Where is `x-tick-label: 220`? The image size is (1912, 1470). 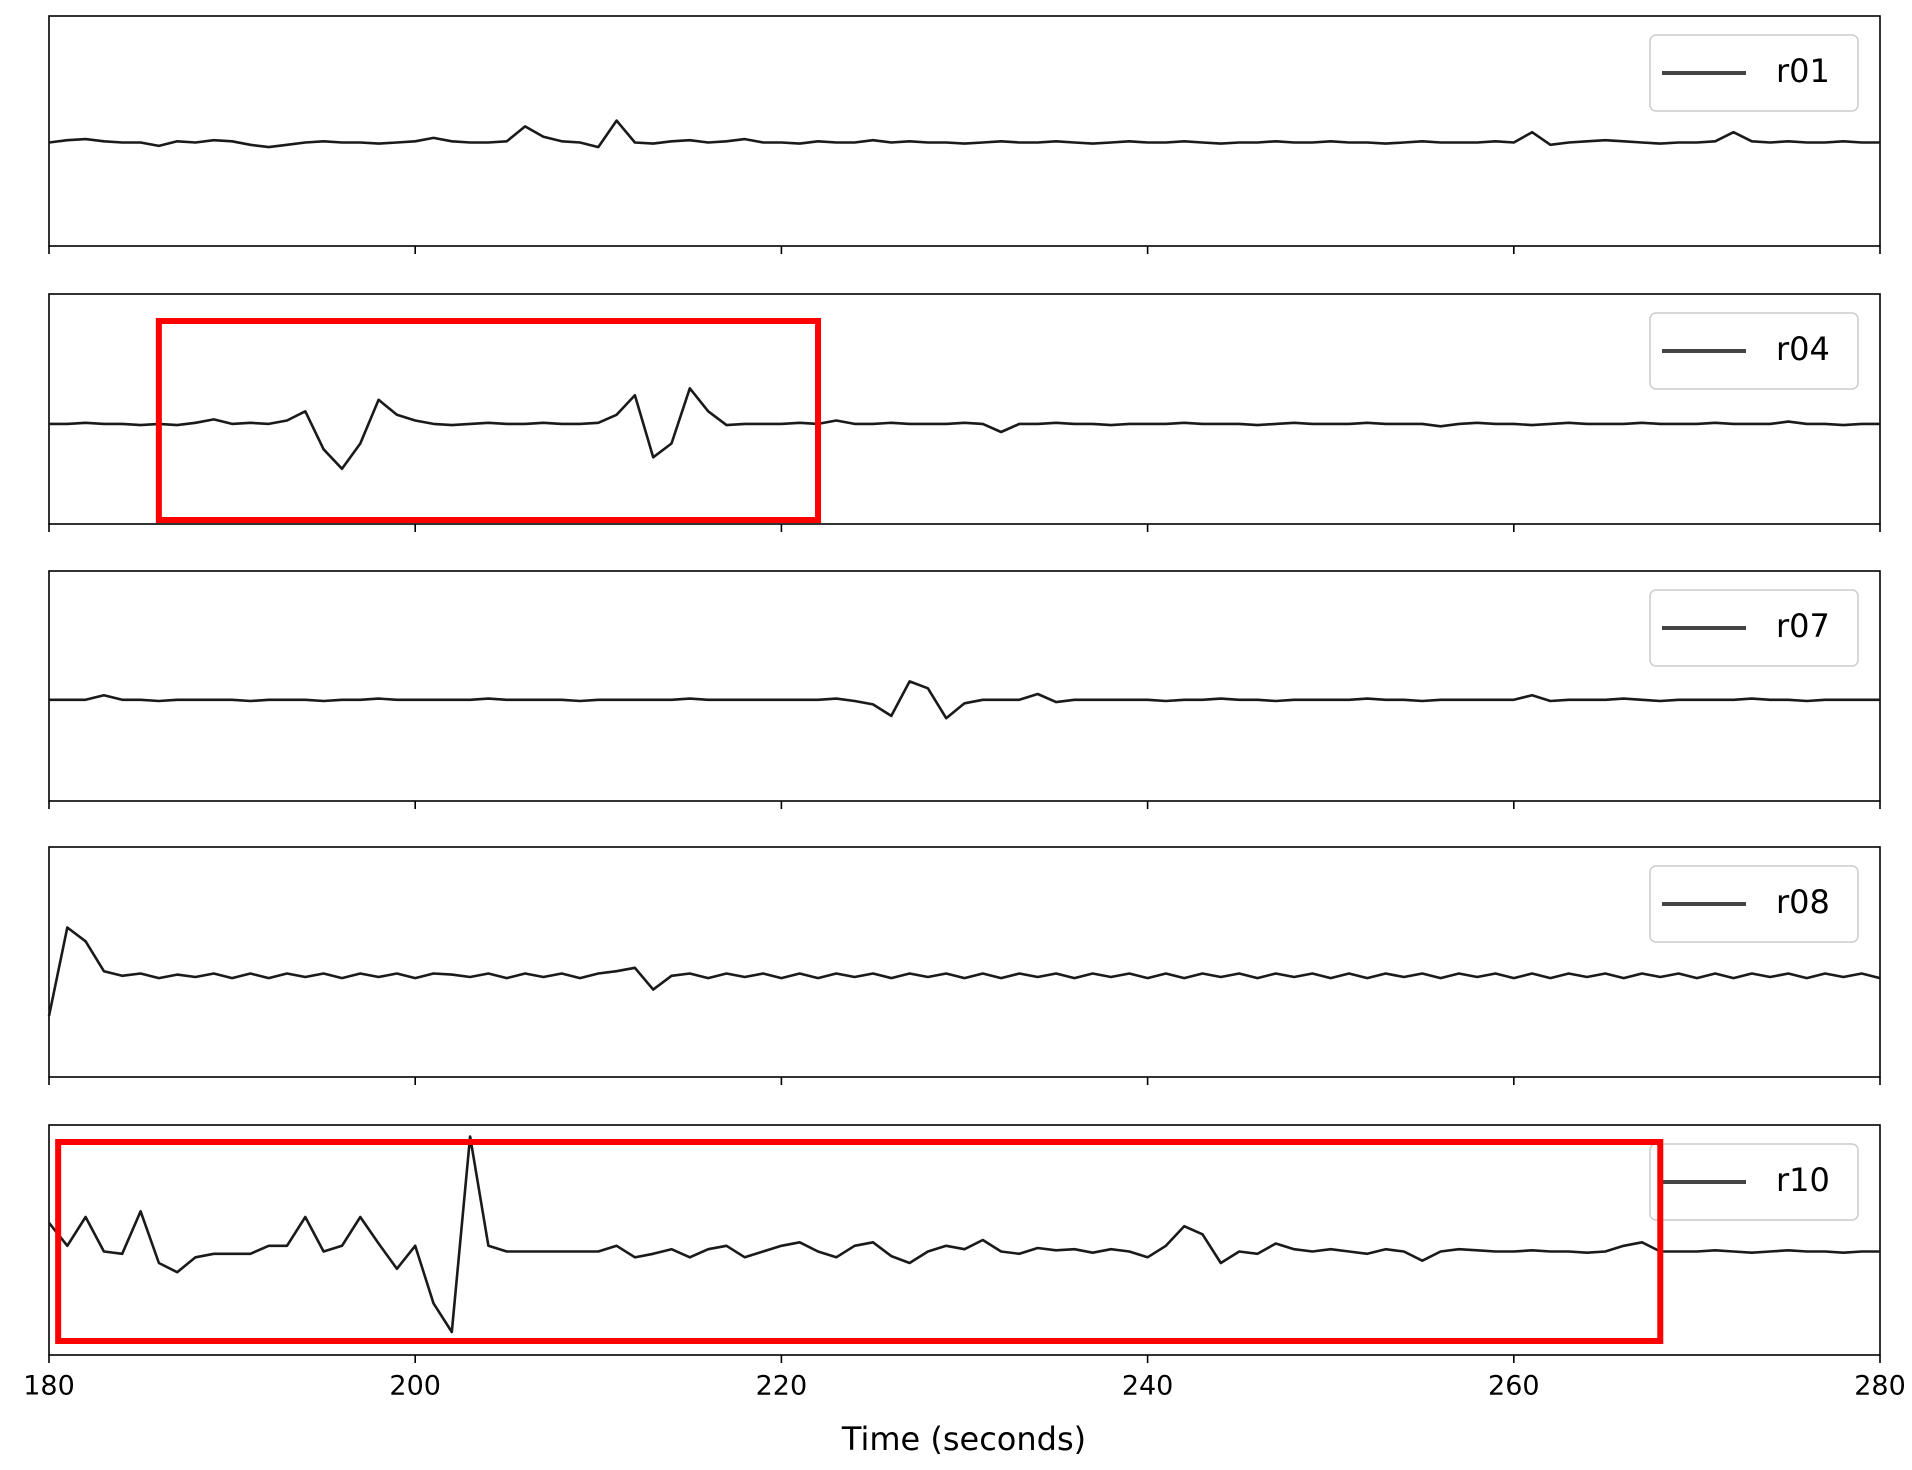 x-tick-label: 220 is located at coordinates (782, 1386).